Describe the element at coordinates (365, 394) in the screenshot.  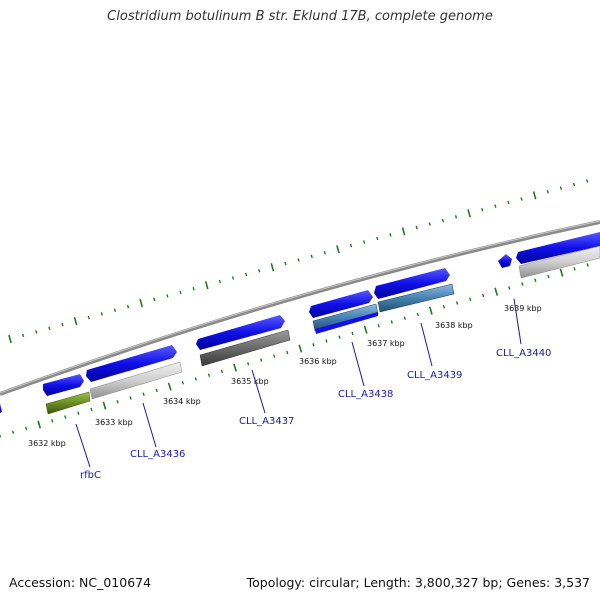
I see `gene-label-CLL_A3438: CLL_A3438` at that location.